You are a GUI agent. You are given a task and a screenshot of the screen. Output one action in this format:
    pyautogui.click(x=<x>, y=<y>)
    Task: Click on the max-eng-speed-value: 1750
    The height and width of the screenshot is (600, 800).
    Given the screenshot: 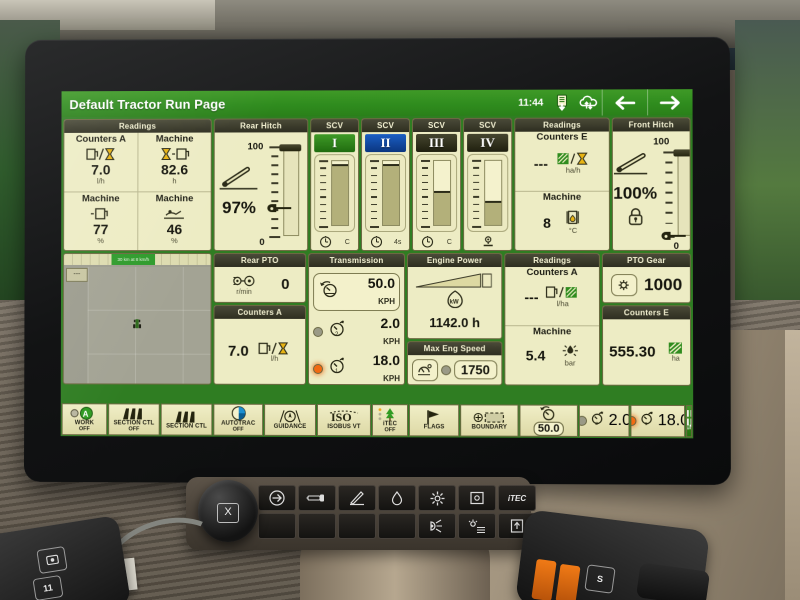 What is the action you would take?
    pyautogui.click(x=475, y=370)
    